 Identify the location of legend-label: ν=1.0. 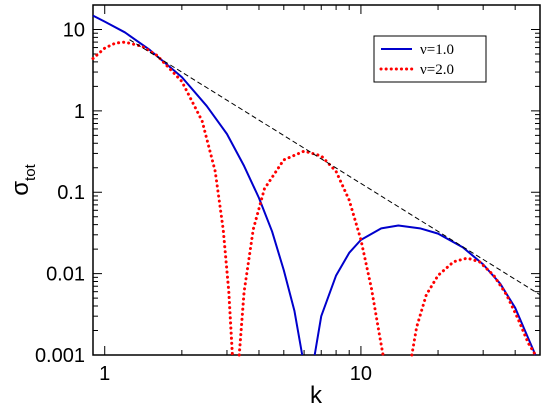
(437, 50).